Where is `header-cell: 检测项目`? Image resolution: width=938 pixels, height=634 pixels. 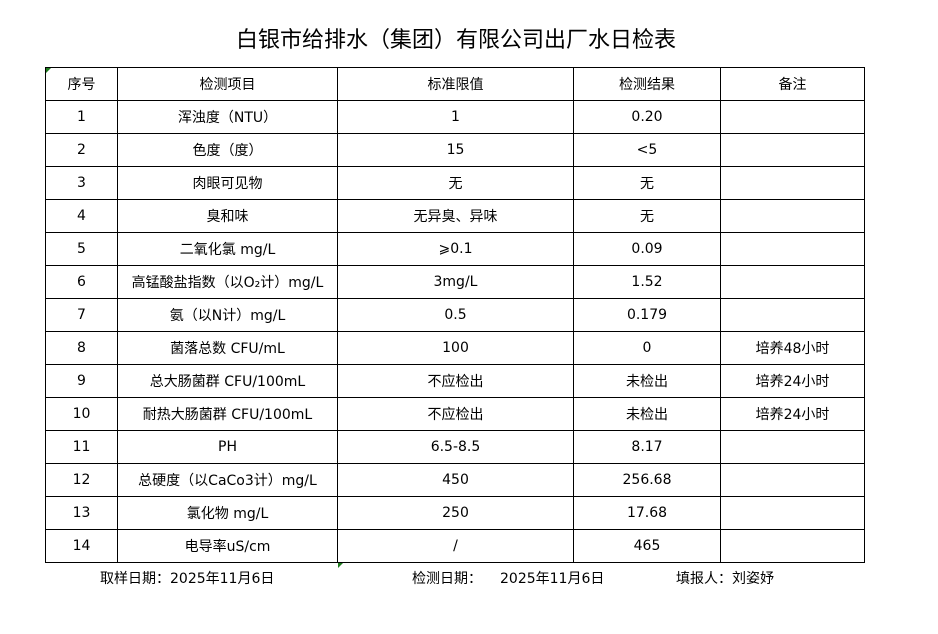 header-cell: 检测项目 is located at coordinates (227, 84).